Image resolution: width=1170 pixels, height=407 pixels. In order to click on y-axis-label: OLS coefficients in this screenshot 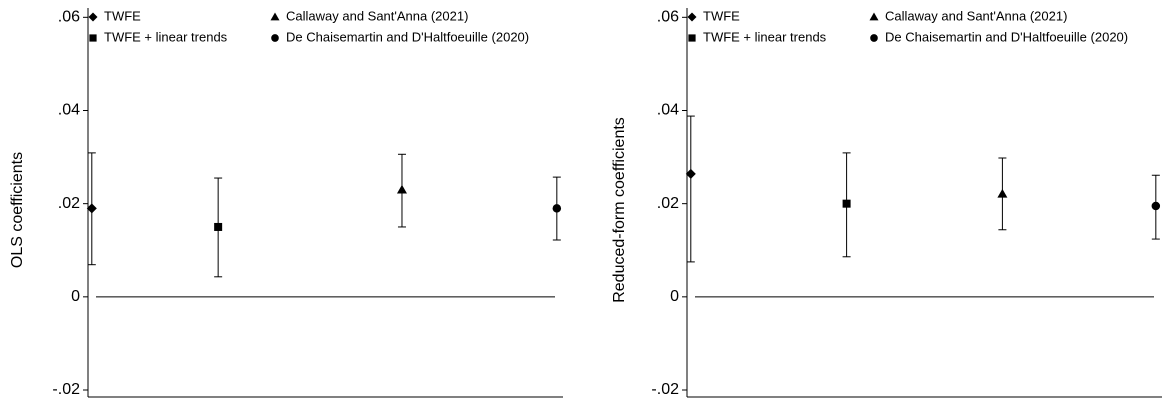, I will do `click(17, 210)`.